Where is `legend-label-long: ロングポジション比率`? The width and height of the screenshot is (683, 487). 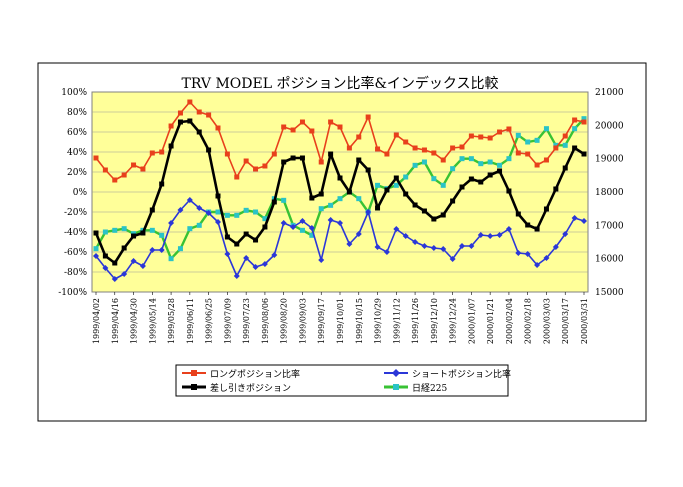
legend-label-long: ロングポジション比率 is located at coordinates (255, 374).